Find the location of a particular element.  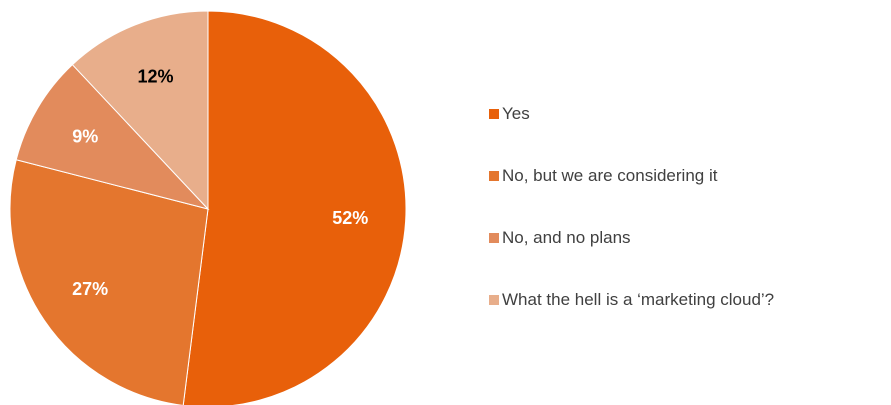

pie-label-yes: 52% is located at coordinates (350, 218).